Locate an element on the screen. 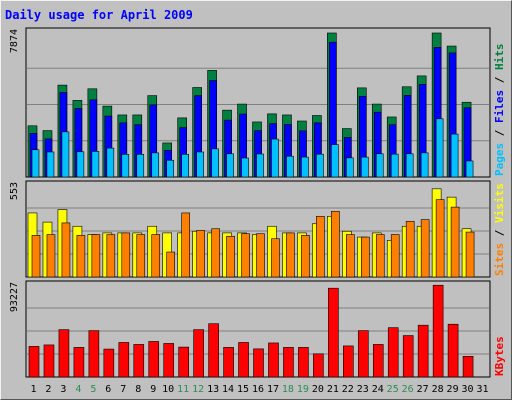 The image size is (512, 400). x-tick-label: 19 is located at coordinates (303, 389).